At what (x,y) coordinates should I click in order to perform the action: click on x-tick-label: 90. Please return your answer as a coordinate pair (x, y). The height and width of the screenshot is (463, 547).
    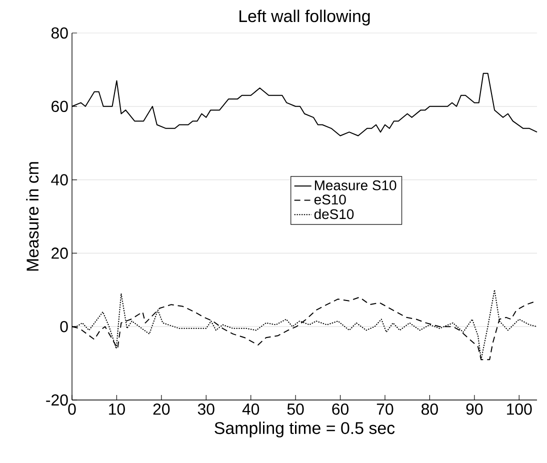
    Looking at the image, I should click on (474, 409).